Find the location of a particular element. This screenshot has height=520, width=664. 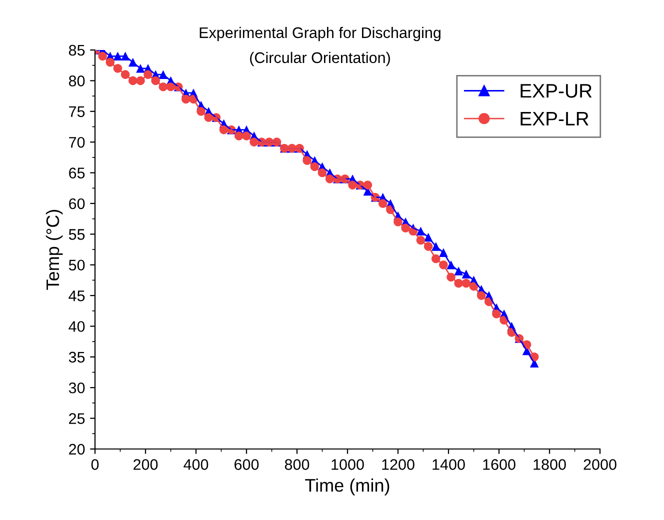

y-tick-label: 75 is located at coordinates (77, 112).